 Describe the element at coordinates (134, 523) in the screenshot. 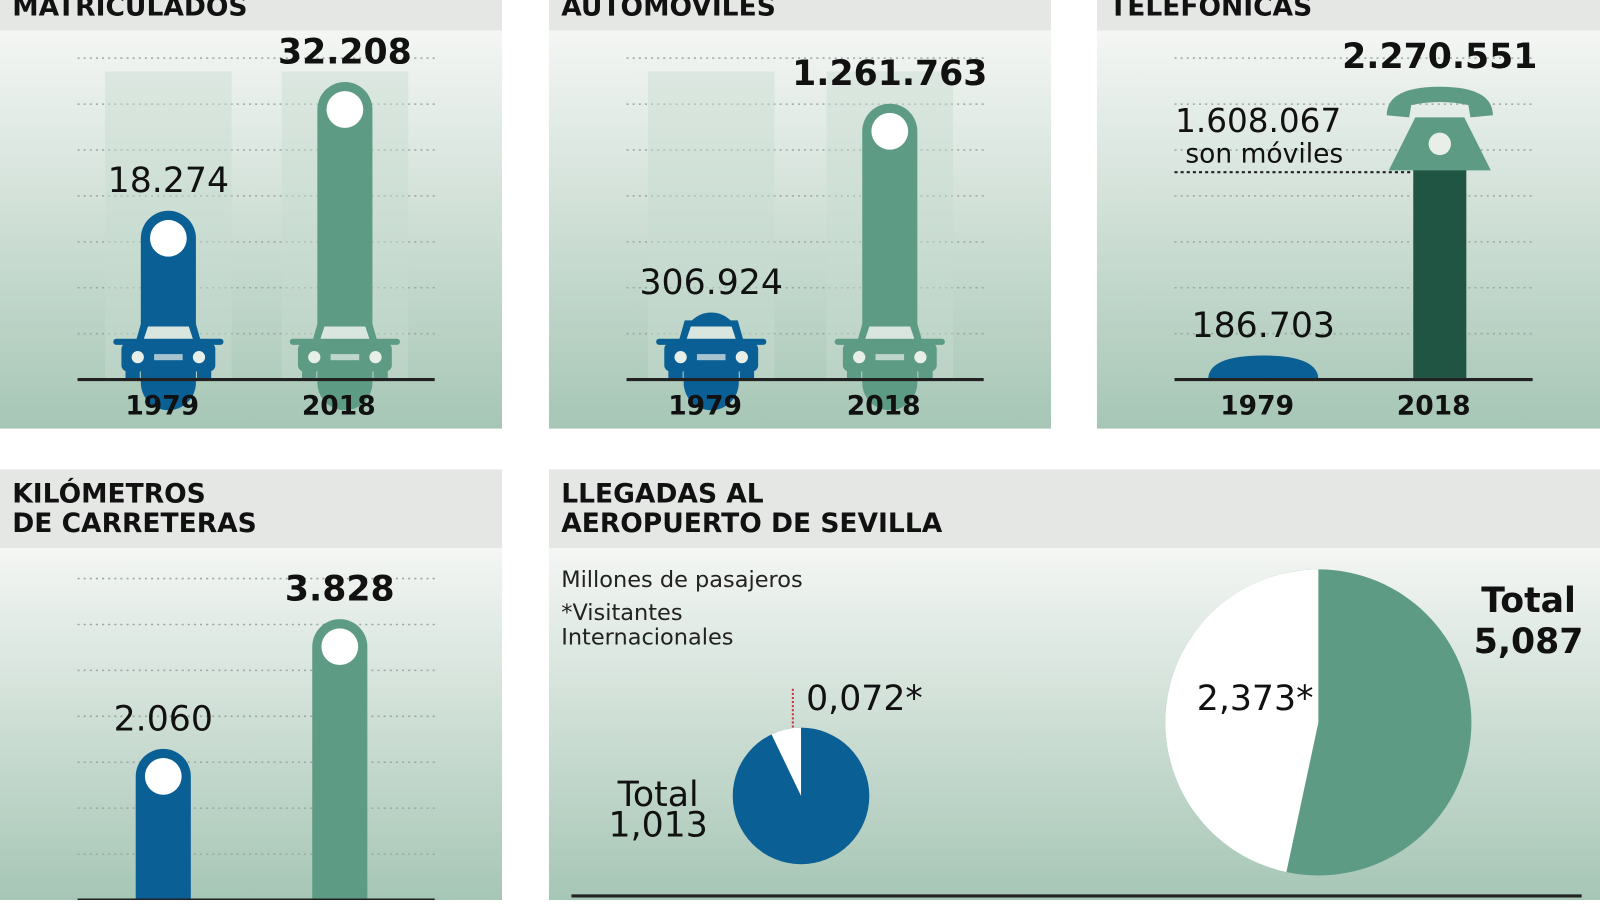

I see `panel-title: DE CARRETERAS` at that location.